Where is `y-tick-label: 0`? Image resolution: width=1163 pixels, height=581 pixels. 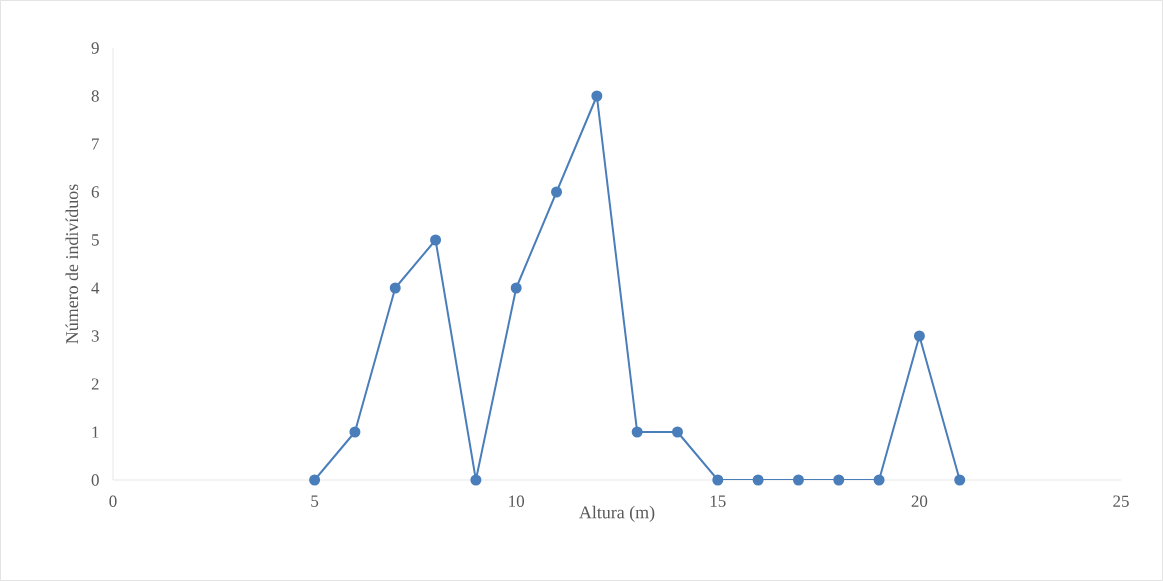 y-tick-label: 0 is located at coordinates (95, 480).